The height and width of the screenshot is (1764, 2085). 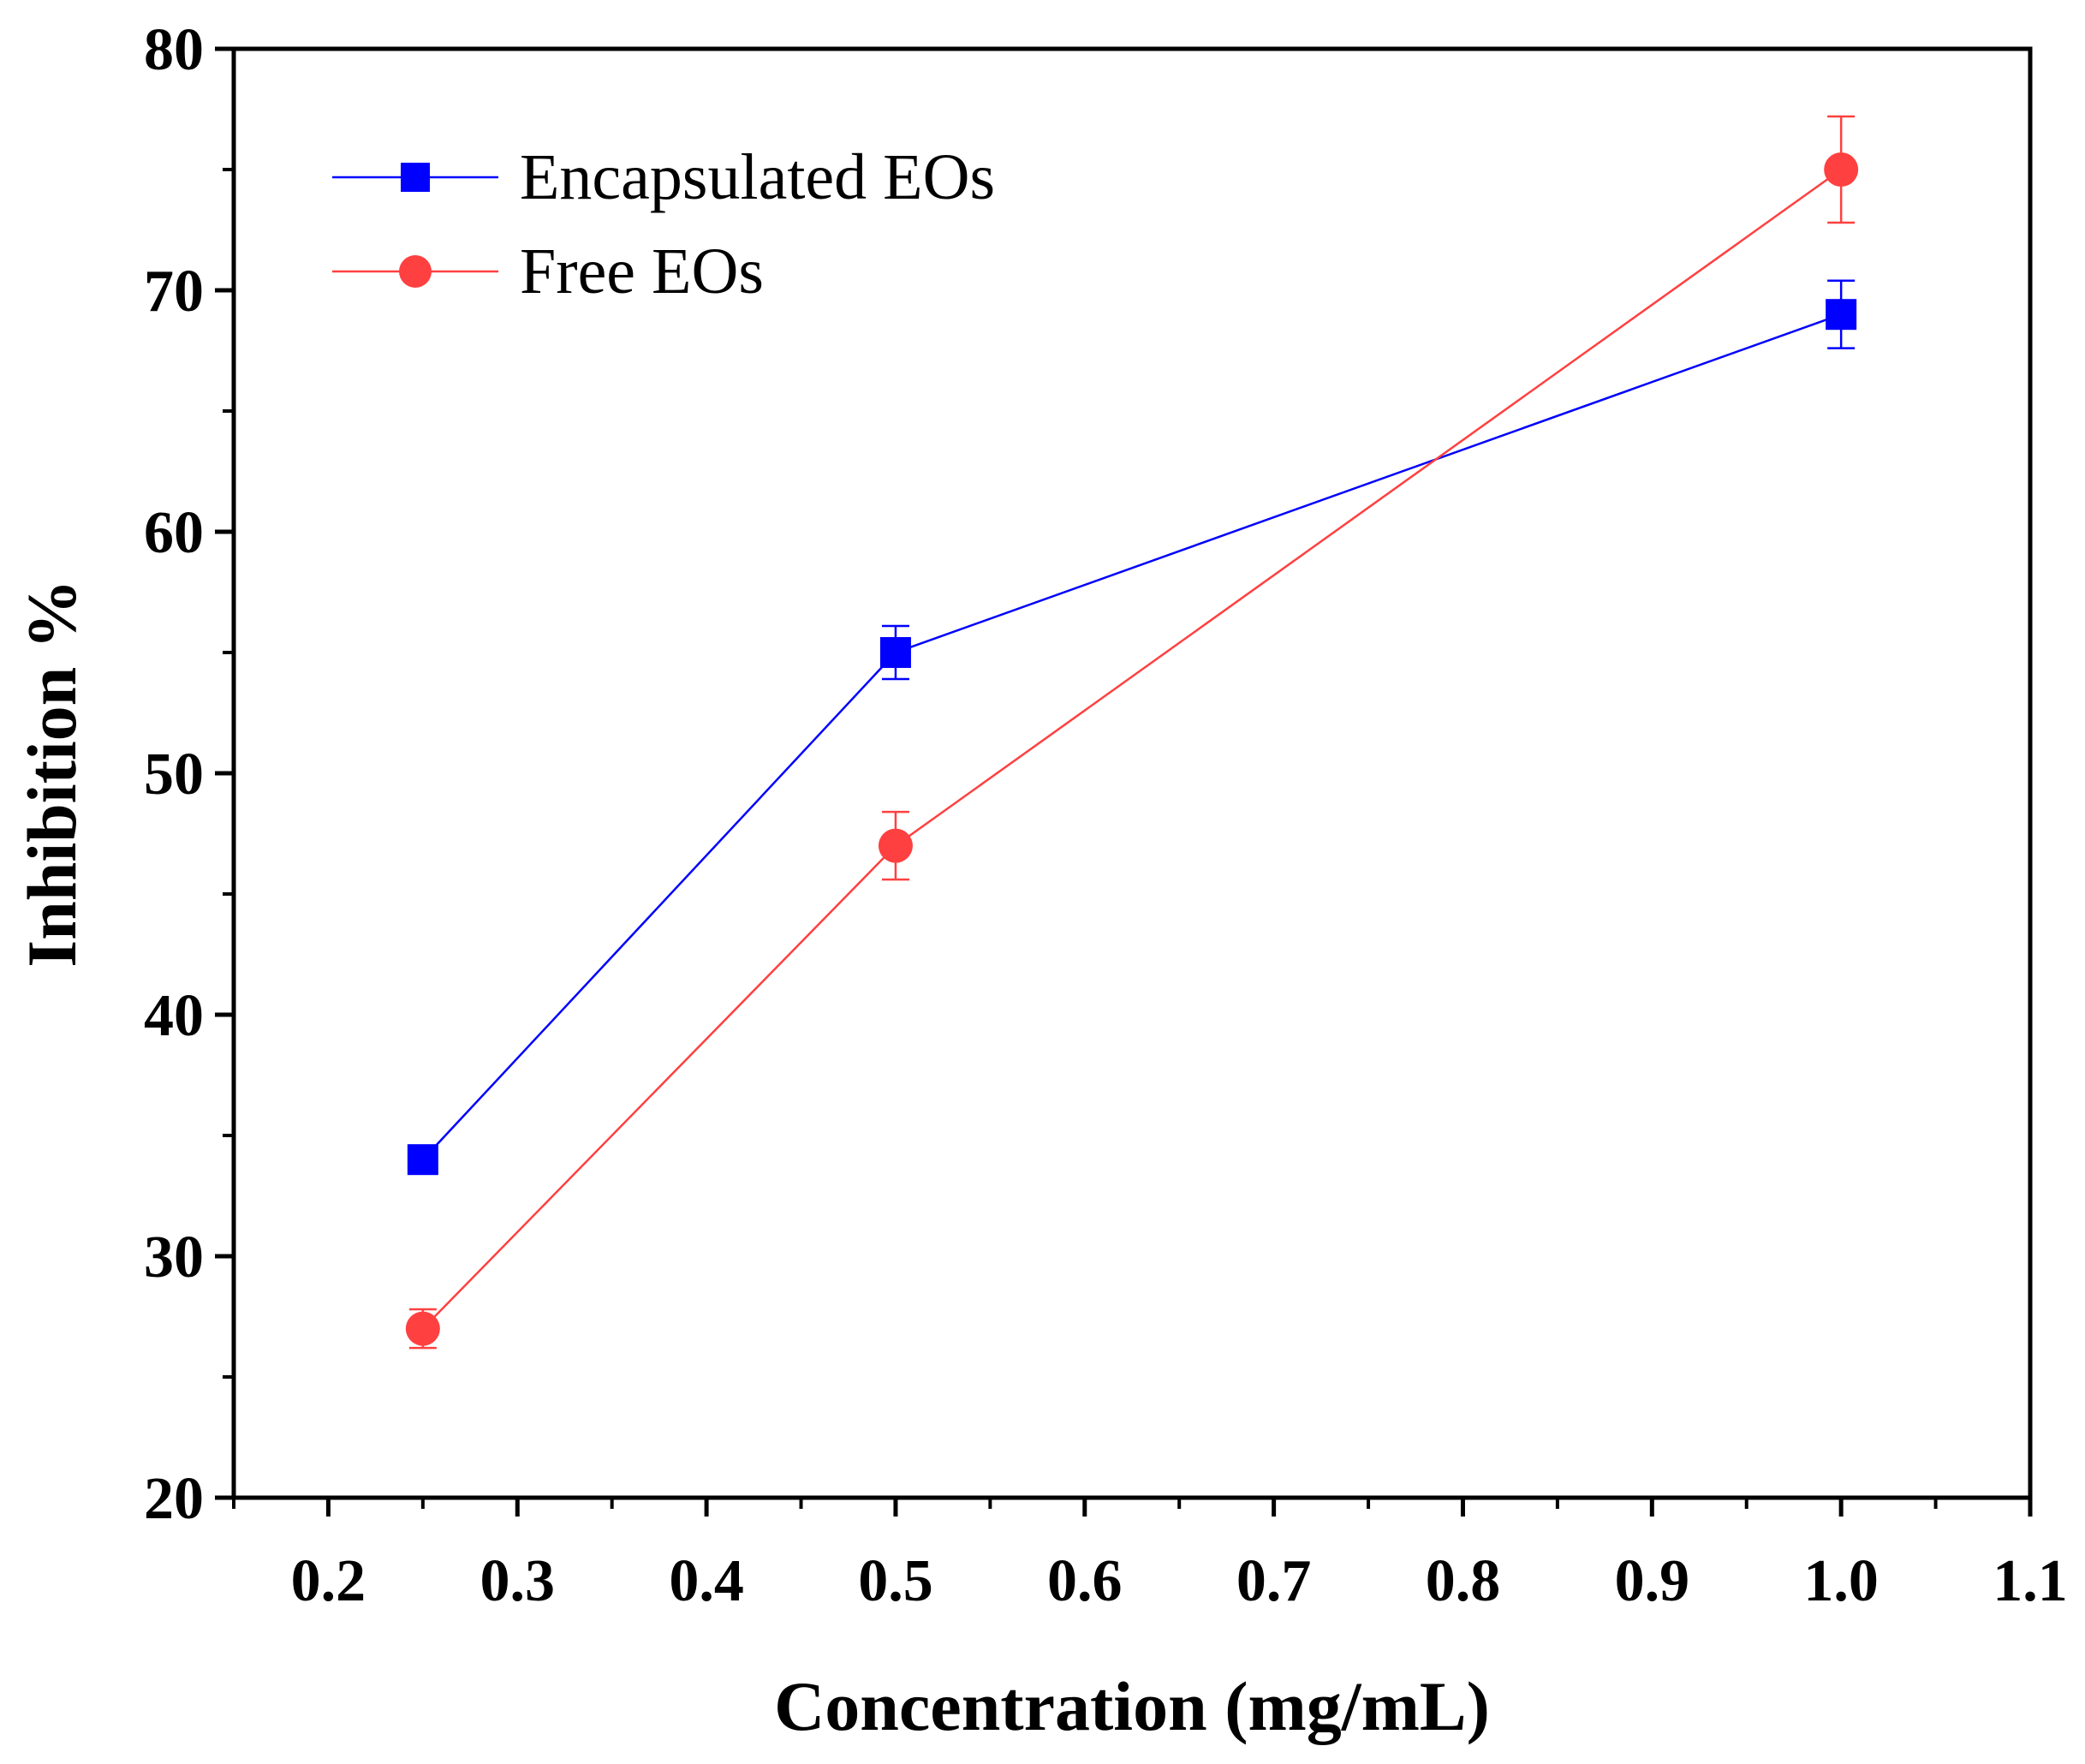 What do you see at coordinates (2031, 1581) in the screenshot?
I see `x-tick-label: 1.1` at bounding box center [2031, 1581].